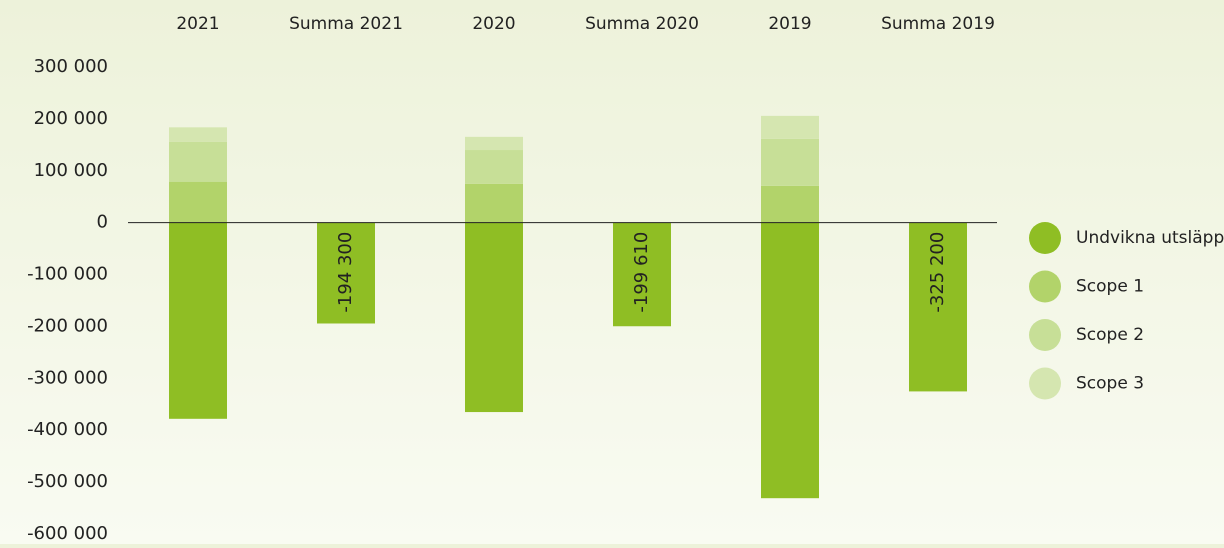  I want to click on y-tick-label: 100 000, so click(71, 170).